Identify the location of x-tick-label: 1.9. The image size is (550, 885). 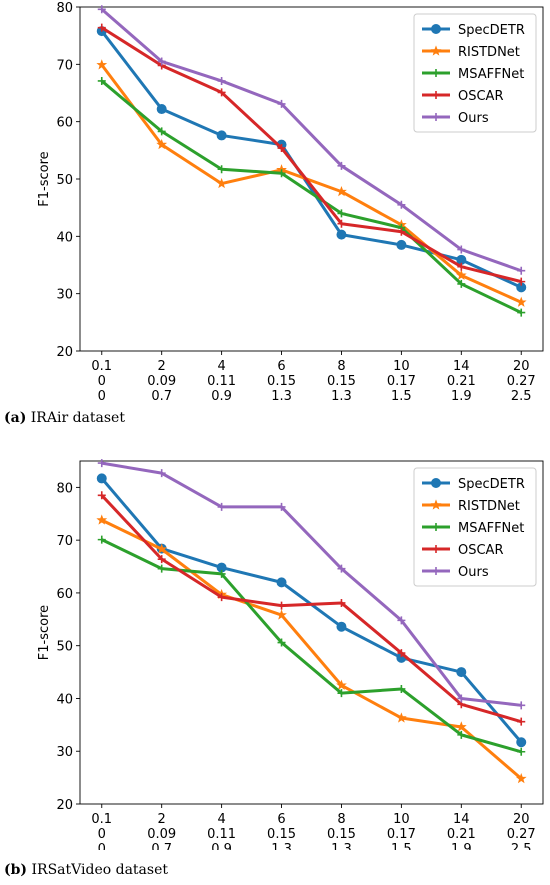
(461, 394).